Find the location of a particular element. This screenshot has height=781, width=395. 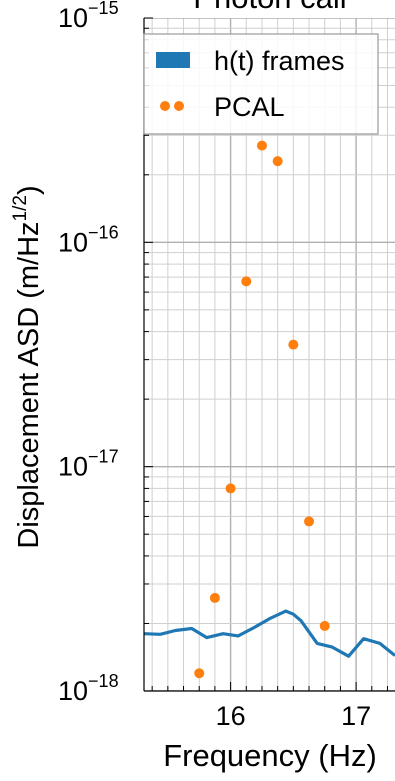

legend-label-h-t-frames: h(t) frames is located at coordinates (279, 61).